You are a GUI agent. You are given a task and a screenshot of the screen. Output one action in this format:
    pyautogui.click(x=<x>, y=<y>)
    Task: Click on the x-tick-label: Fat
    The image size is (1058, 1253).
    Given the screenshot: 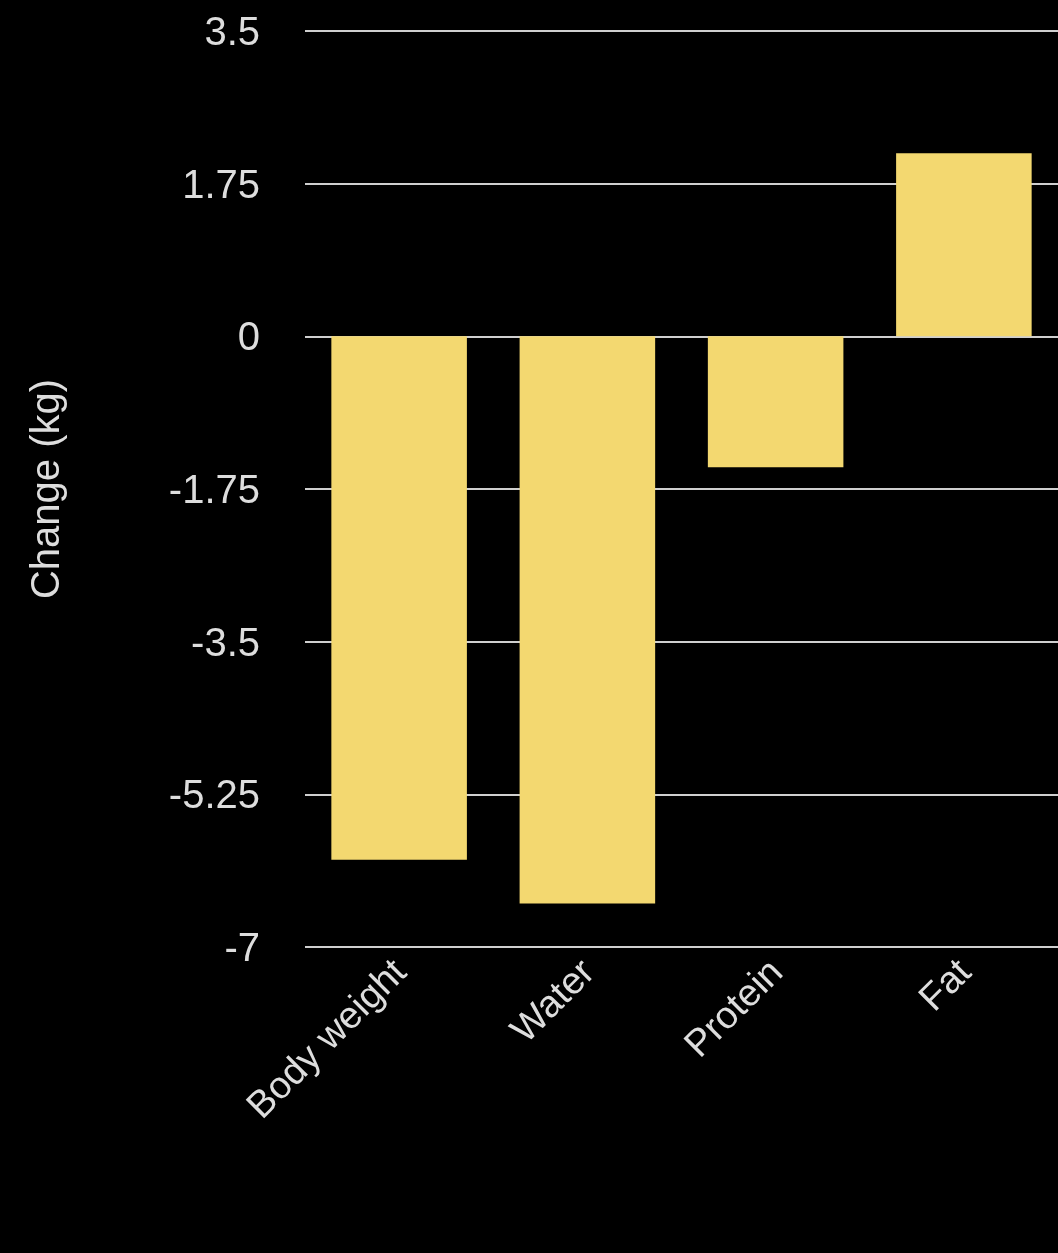 What is the action you would take?
    pyautogui.click(x=945, y=984)
    